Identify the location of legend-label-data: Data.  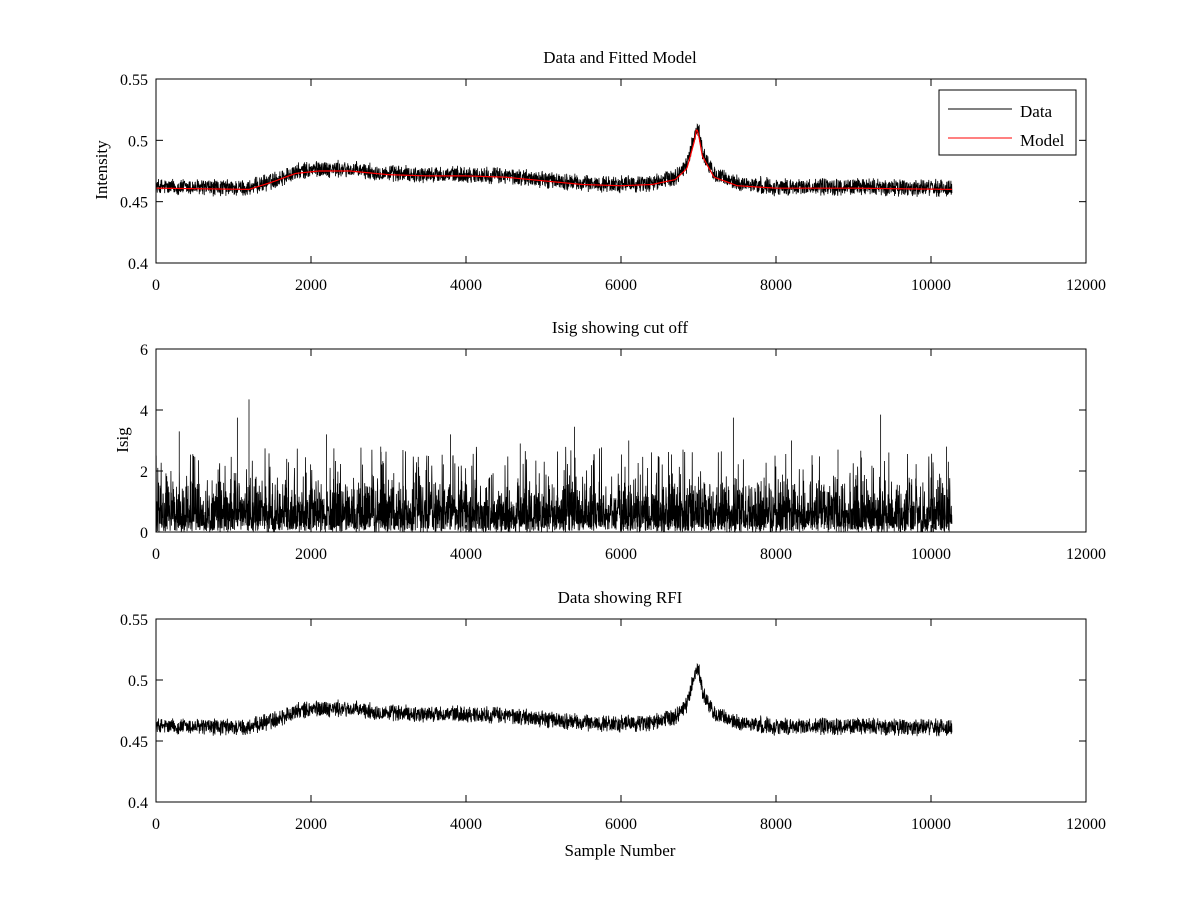
(1036, 111).